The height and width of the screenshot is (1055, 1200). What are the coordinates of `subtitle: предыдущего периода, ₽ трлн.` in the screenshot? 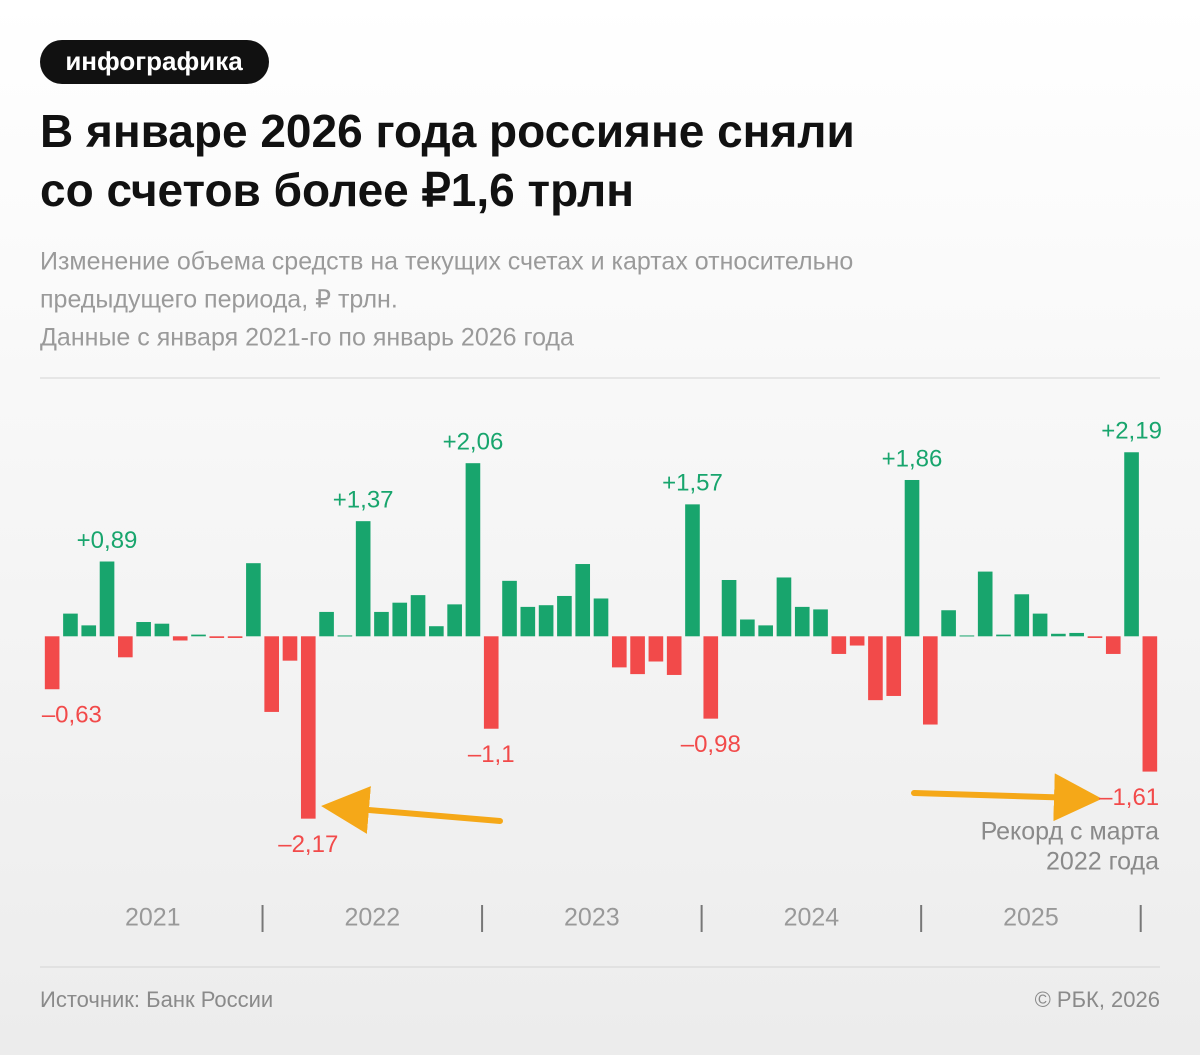 It's located at (219, 300).